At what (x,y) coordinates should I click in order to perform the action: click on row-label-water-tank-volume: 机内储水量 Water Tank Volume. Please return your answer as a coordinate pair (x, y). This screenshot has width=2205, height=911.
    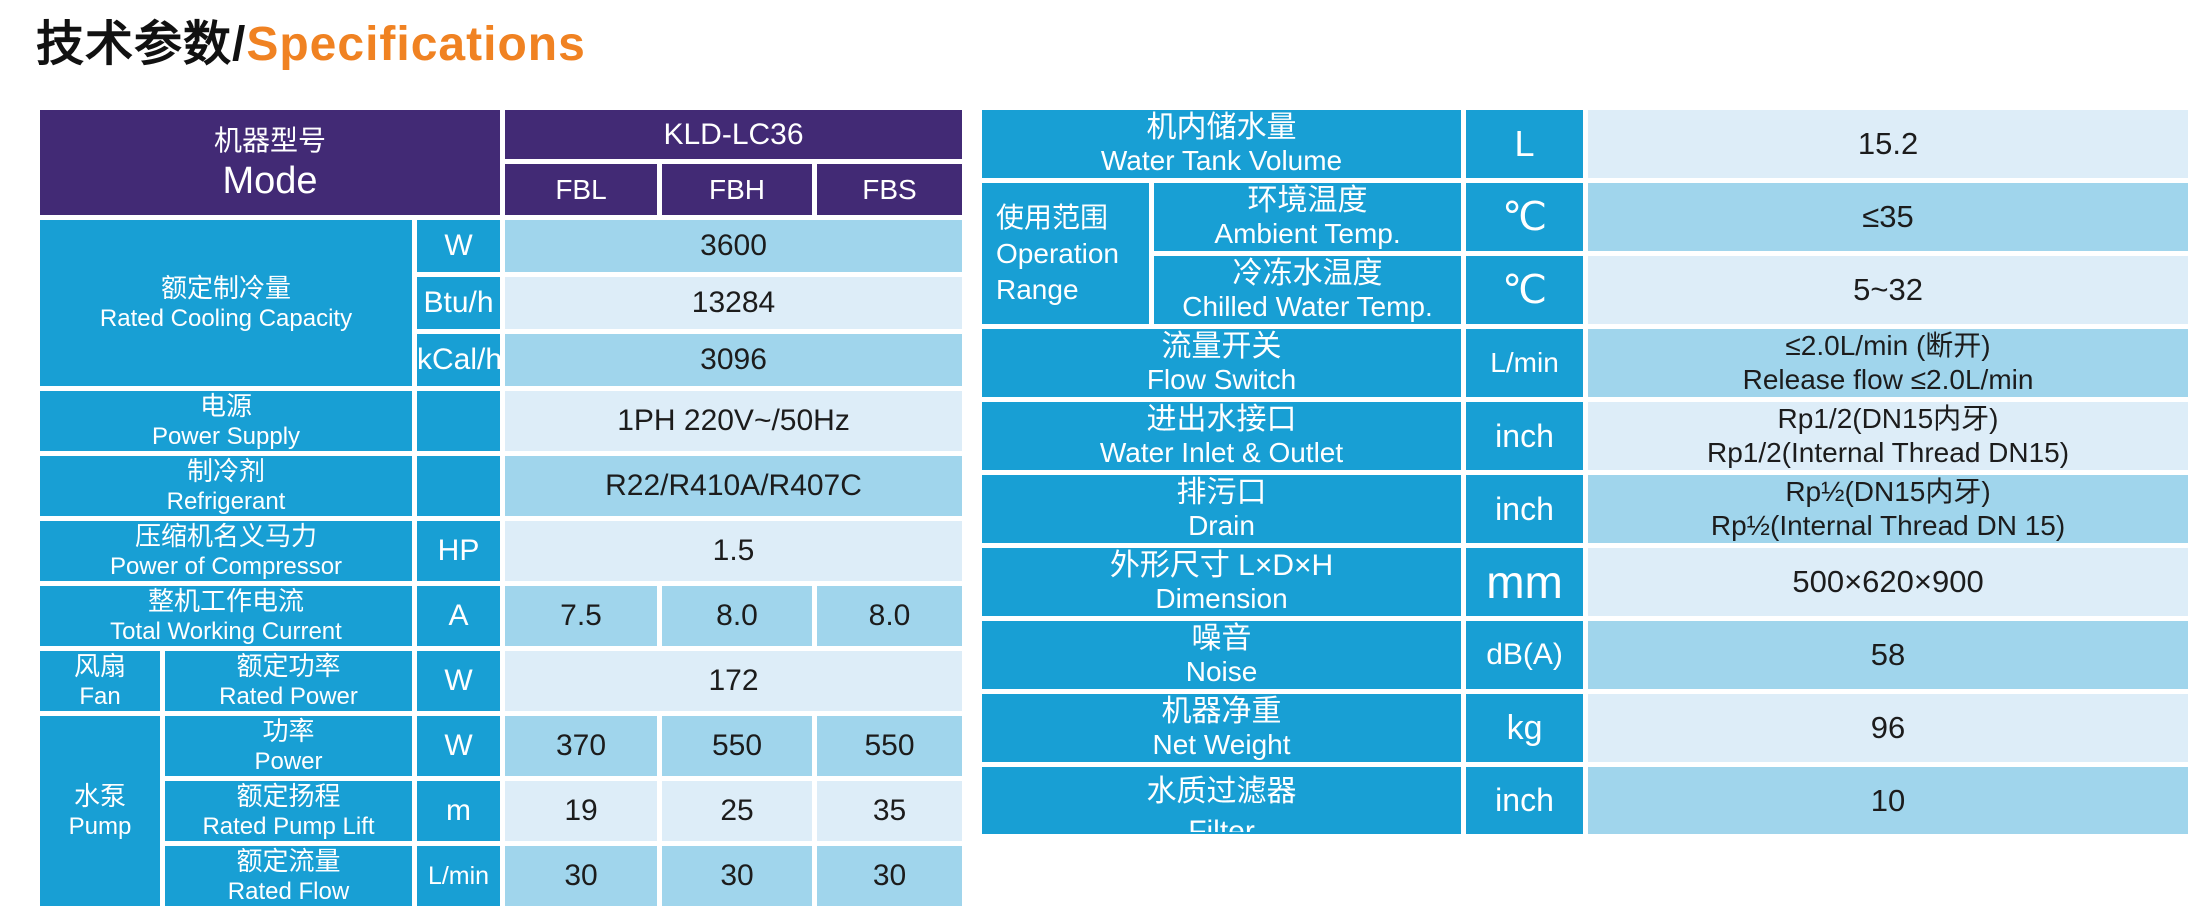
    Looking at the image, I should click on (1222, 144).